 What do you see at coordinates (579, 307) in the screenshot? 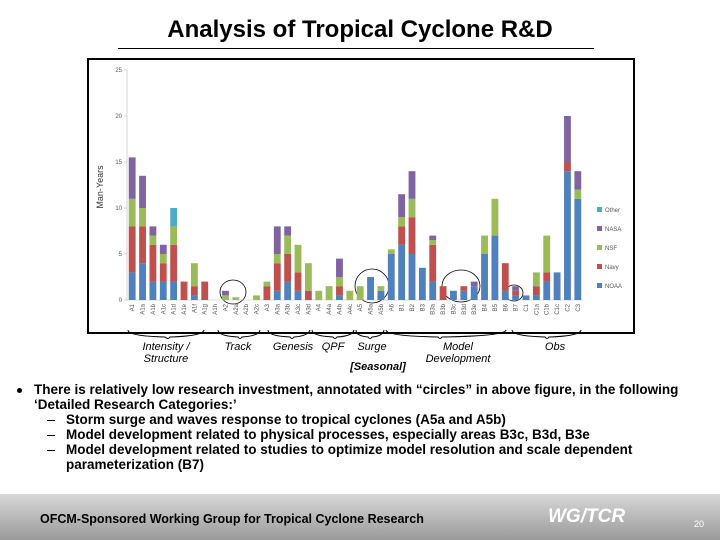
I see `x-tick-label: C3` at bounding box center [579, 307].